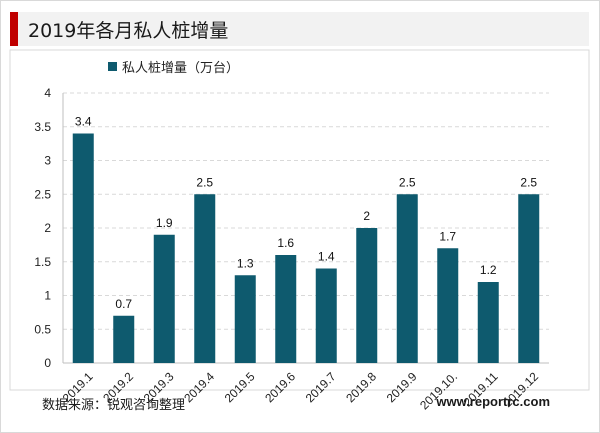 Image resolution: width=600 pixels, height=433 pixels. What do you see at coordinates (42, 194) in the screenshot?
I see `y-tick-label: 2.5` at bounding box center [42, 194].